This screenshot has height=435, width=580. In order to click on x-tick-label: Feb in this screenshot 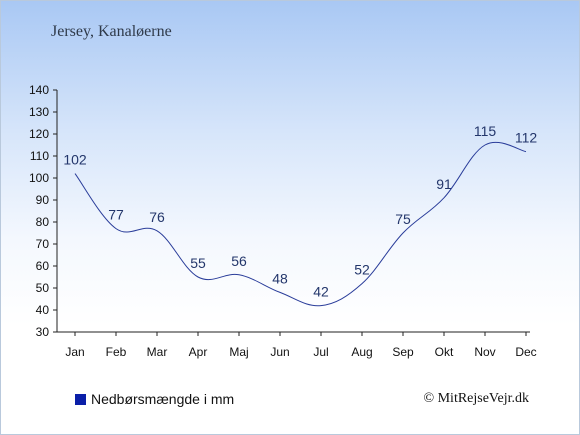, I will do `click(116, 352)`.